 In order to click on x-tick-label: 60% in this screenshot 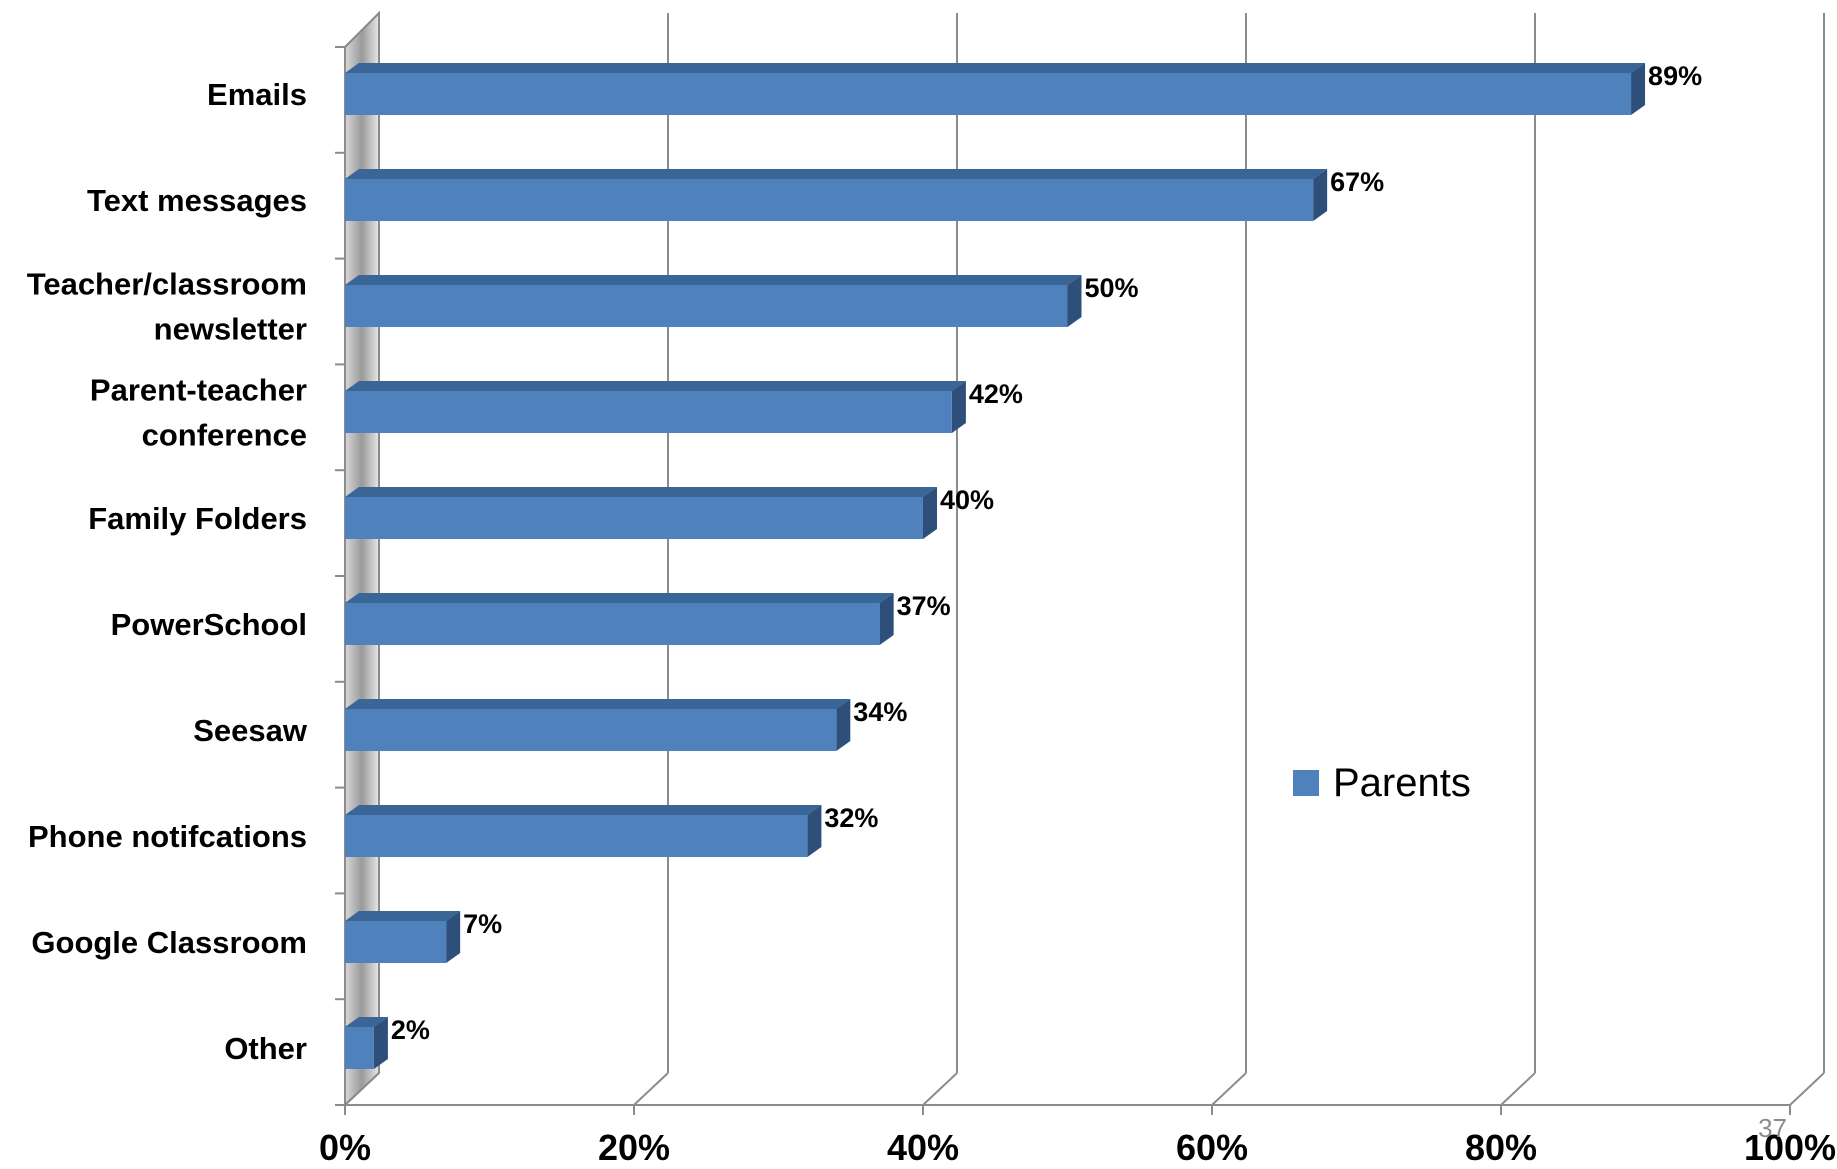, I will do `click(1212, 1145)`.